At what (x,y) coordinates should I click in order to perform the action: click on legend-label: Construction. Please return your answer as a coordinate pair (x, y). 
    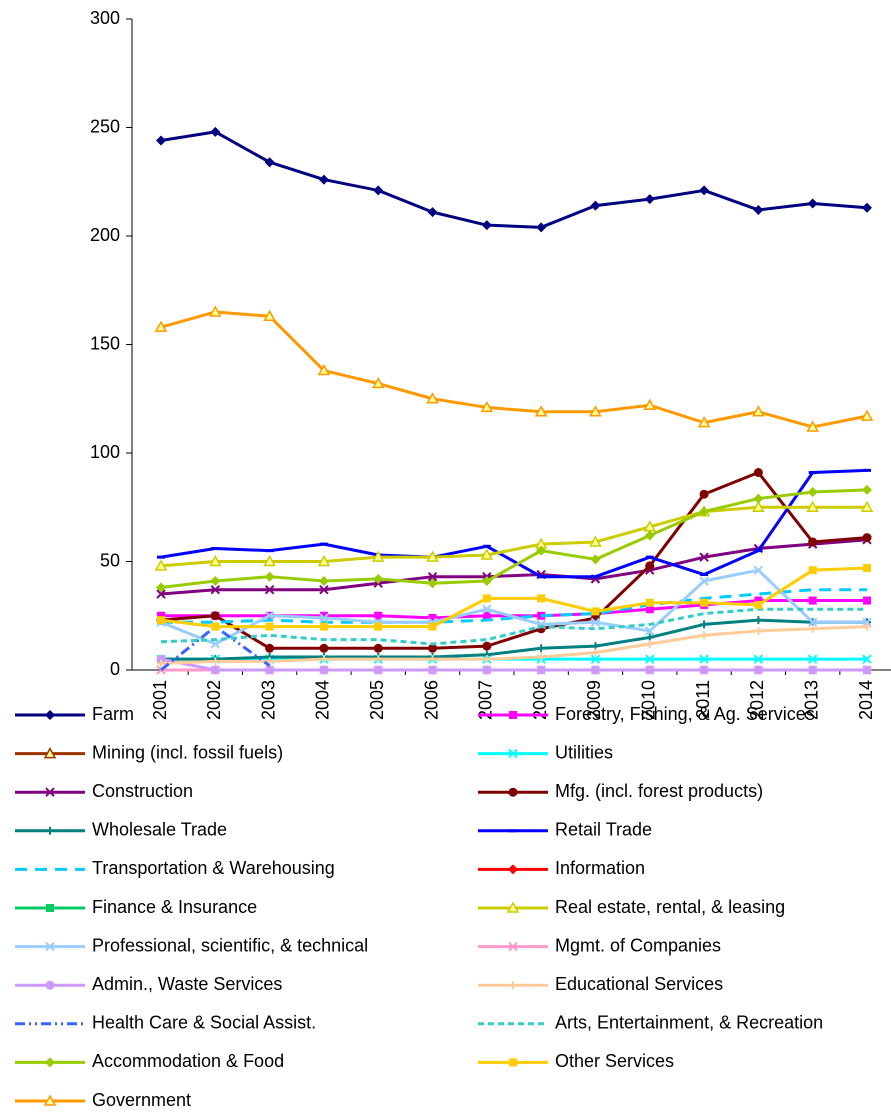
    Looking at the image, I should click on (142, 791).